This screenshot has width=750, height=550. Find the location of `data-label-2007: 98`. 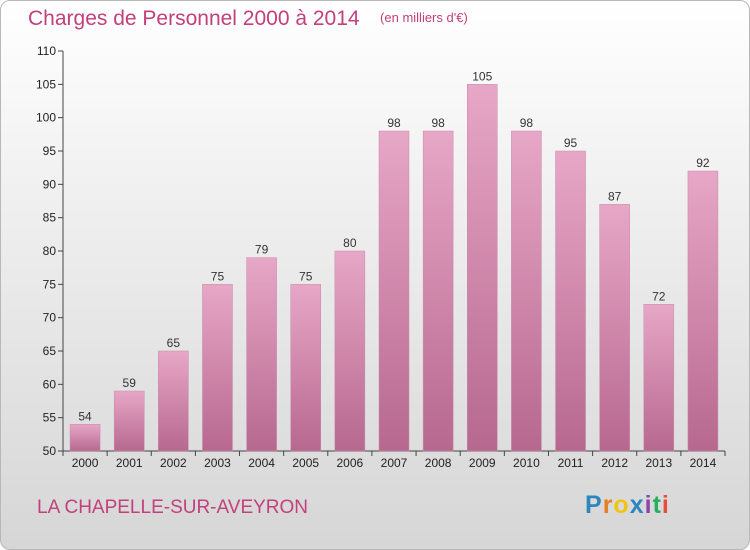

data-label-2007: 98 is located at coordinates (394, 123).